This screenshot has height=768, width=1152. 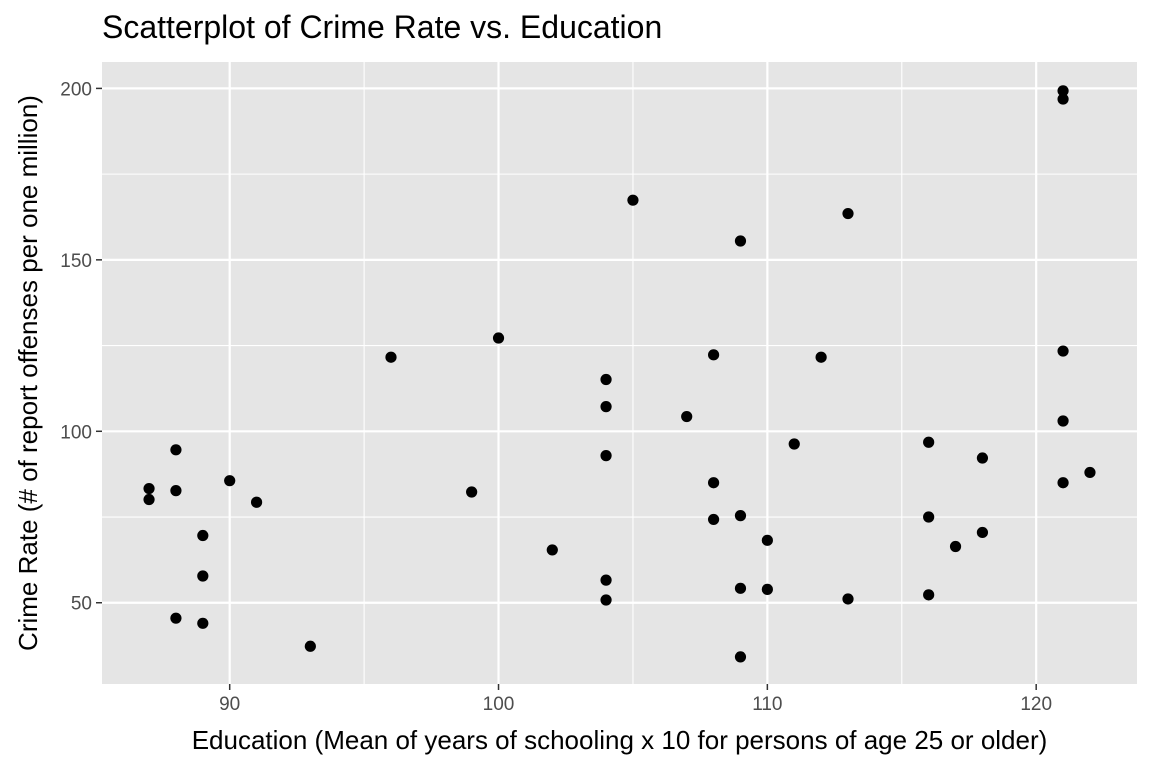 What do you see at coordinates (81, 347) in the screenshot?
I see `y-axis-ticks: 50 100 150 200` at bounding box center [81, 347].